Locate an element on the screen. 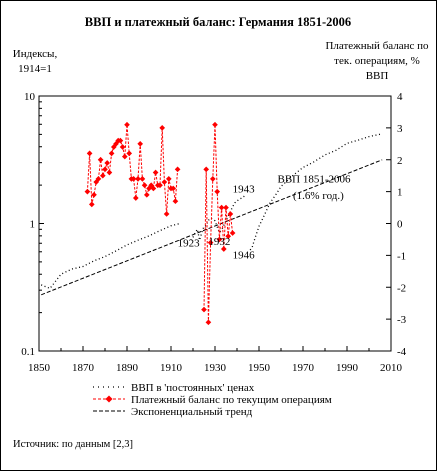  left-axis-tick-label: 1 is located at coordinates (33, 225).